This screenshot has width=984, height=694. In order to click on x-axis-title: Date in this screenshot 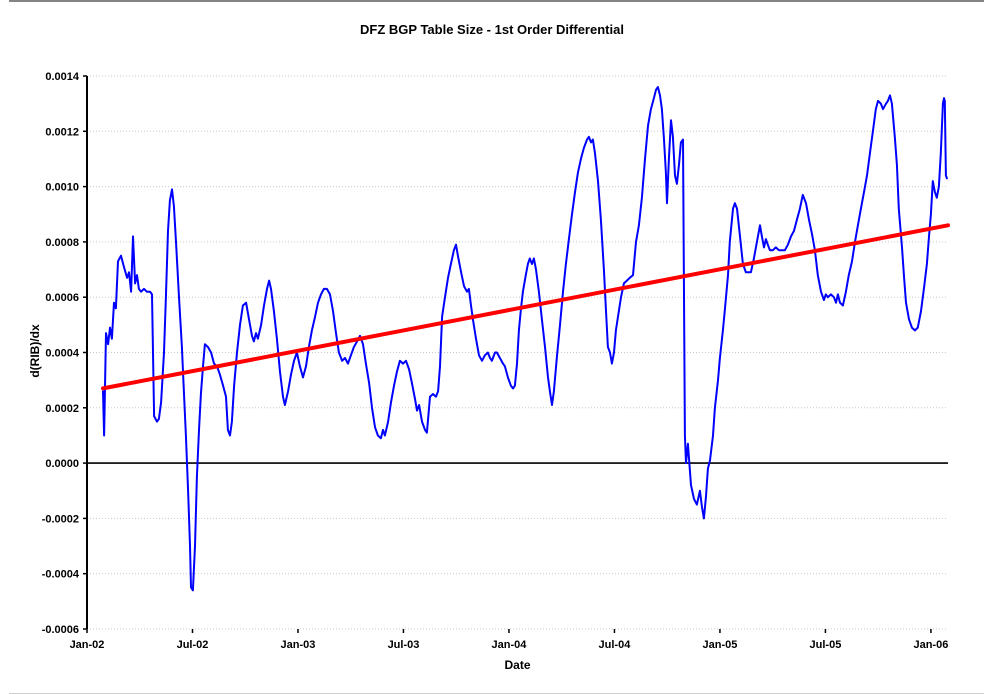, I will do `click(517, 665)`.